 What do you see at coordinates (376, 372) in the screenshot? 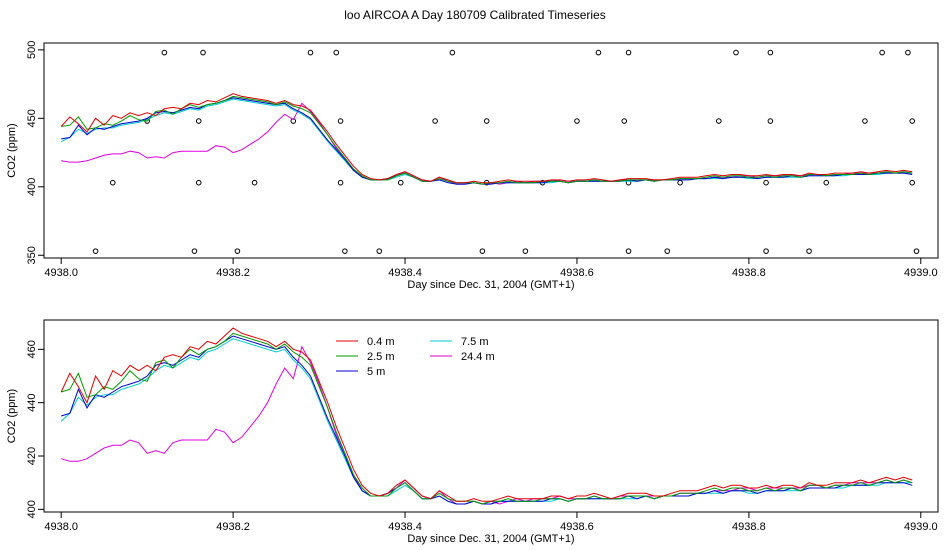
I see `legend-label: 5 m` at bounding box center [376, 372].